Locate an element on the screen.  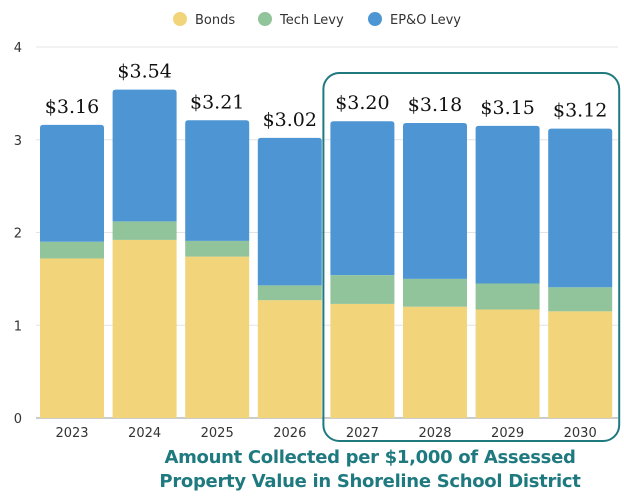
total-label-2023: $3.16 is located at coordinates (72, 107).